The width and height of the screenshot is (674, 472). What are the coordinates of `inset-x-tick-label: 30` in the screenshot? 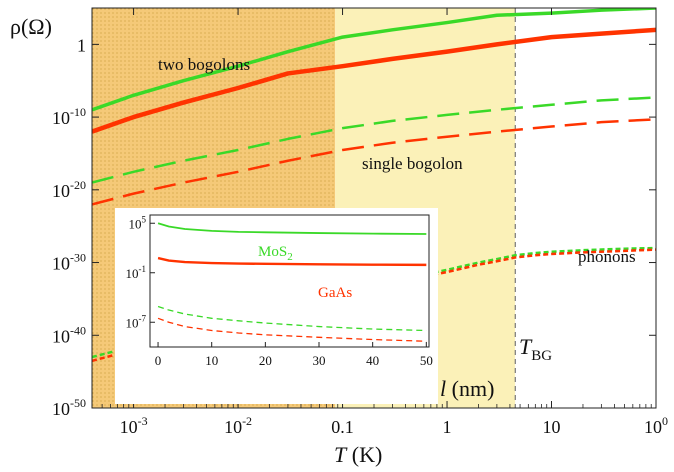 It's located at (319, 360).